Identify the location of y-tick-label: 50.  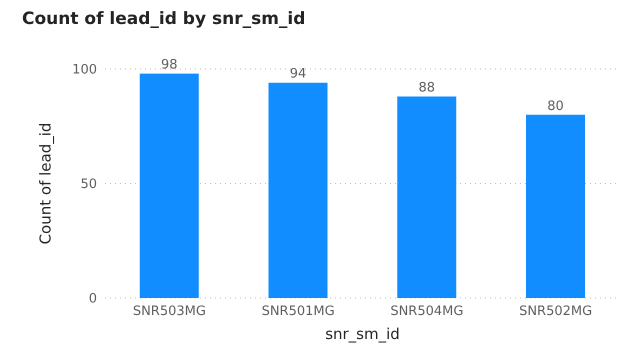
(88, 184).